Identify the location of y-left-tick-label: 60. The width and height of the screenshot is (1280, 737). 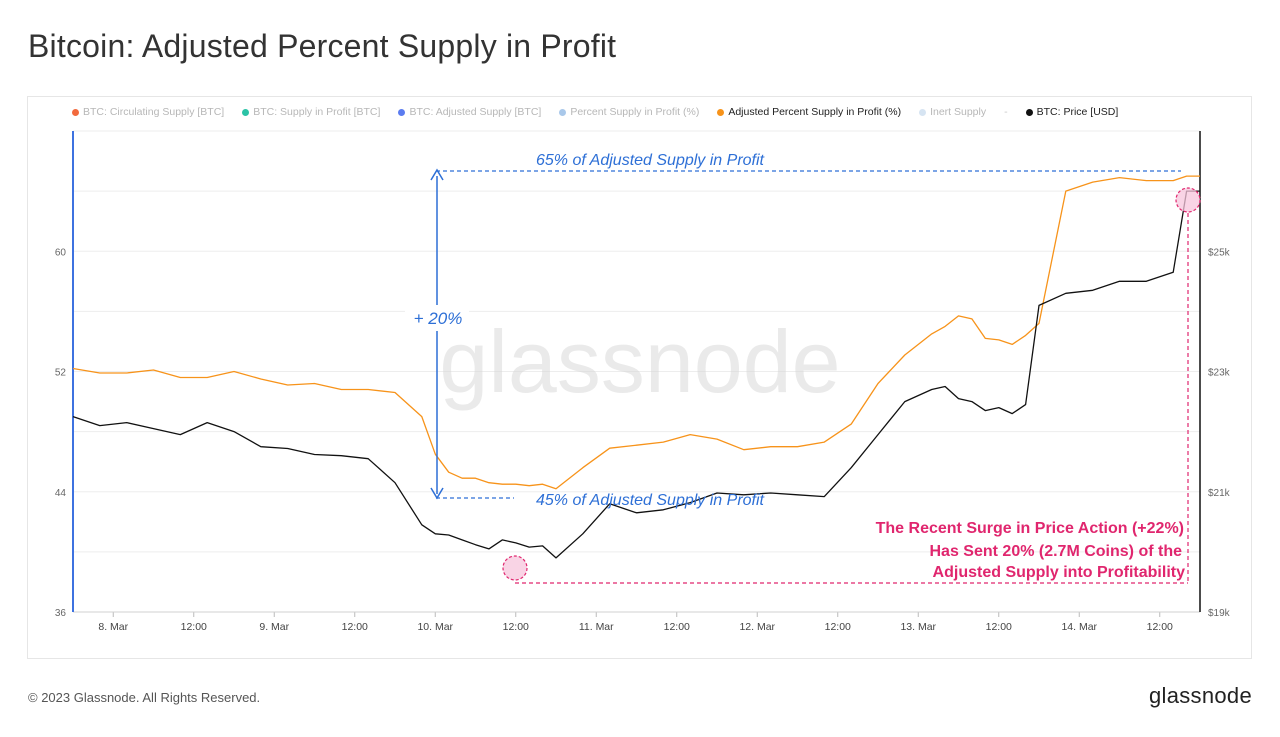
(61, 252).